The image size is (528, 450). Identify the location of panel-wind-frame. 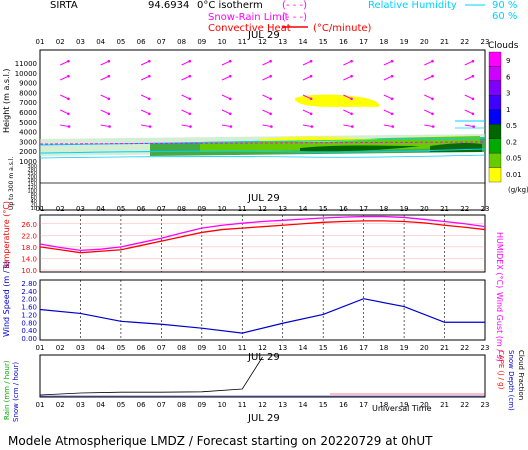
(262, 310).